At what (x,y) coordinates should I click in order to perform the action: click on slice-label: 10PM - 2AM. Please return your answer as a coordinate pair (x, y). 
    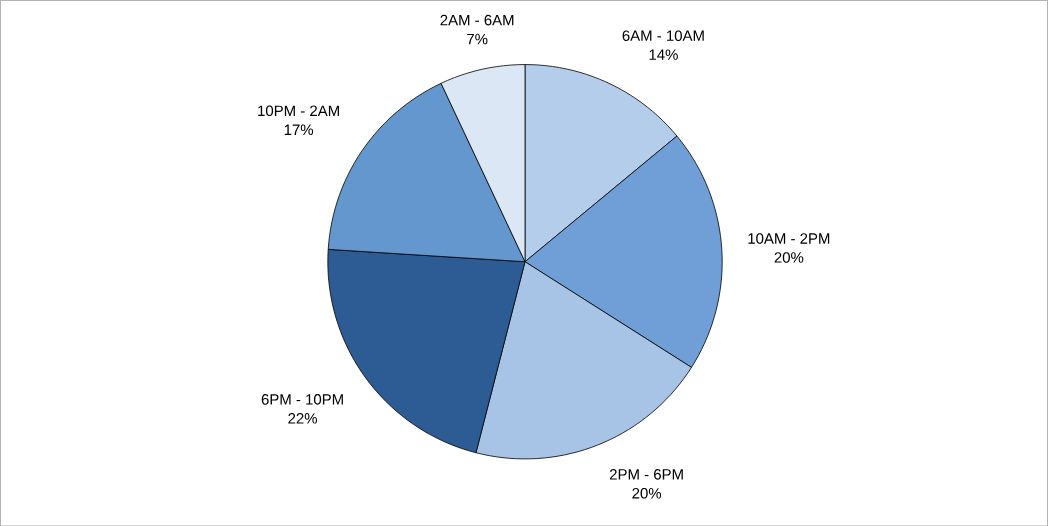
    Looking at the image, I should click on (298, 110).